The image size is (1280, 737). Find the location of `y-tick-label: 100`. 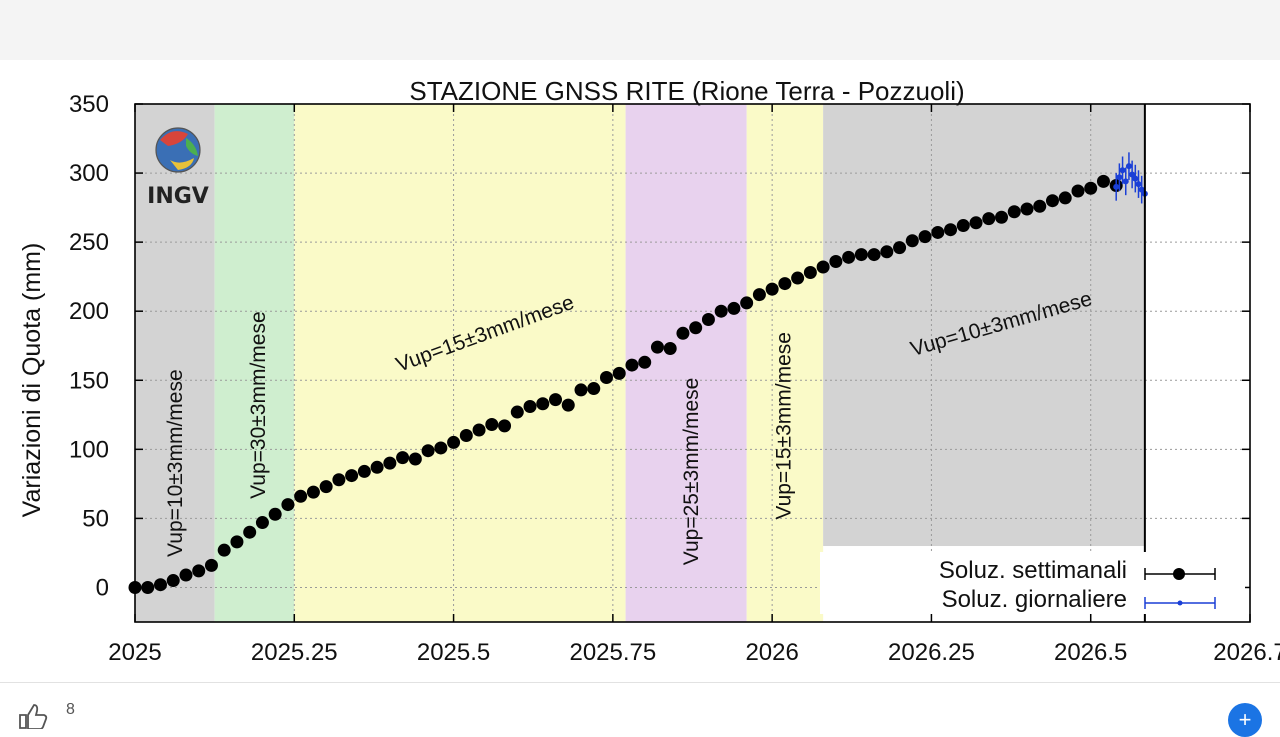

y-tick-label: 100 is located at coordinates (89, 449).